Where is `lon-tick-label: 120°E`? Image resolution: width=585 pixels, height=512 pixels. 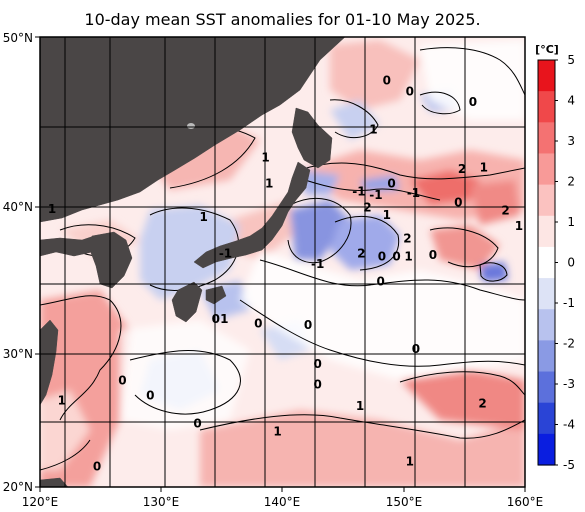
lon-tick-label: 120°E is located at coordinates (40, 502).